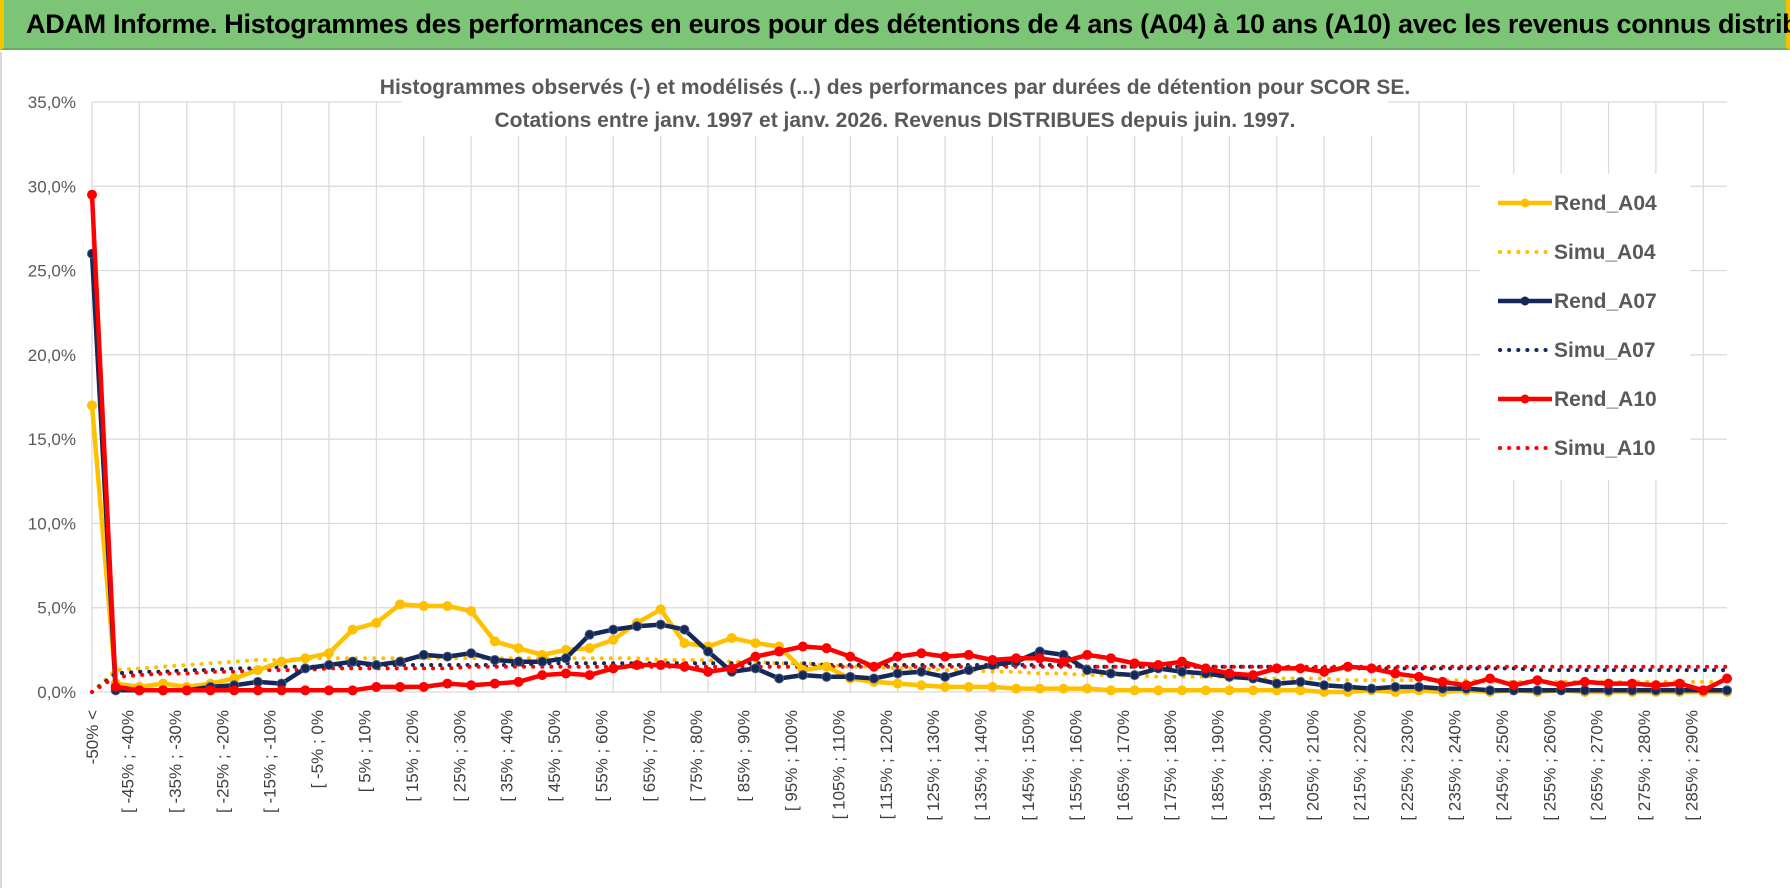 This screenshot has width=1790, height=893. Describe the element at coordinates (1360, 765) in the screenshot. I see `x-tick-label: [ 215% ; 220%` at that location.